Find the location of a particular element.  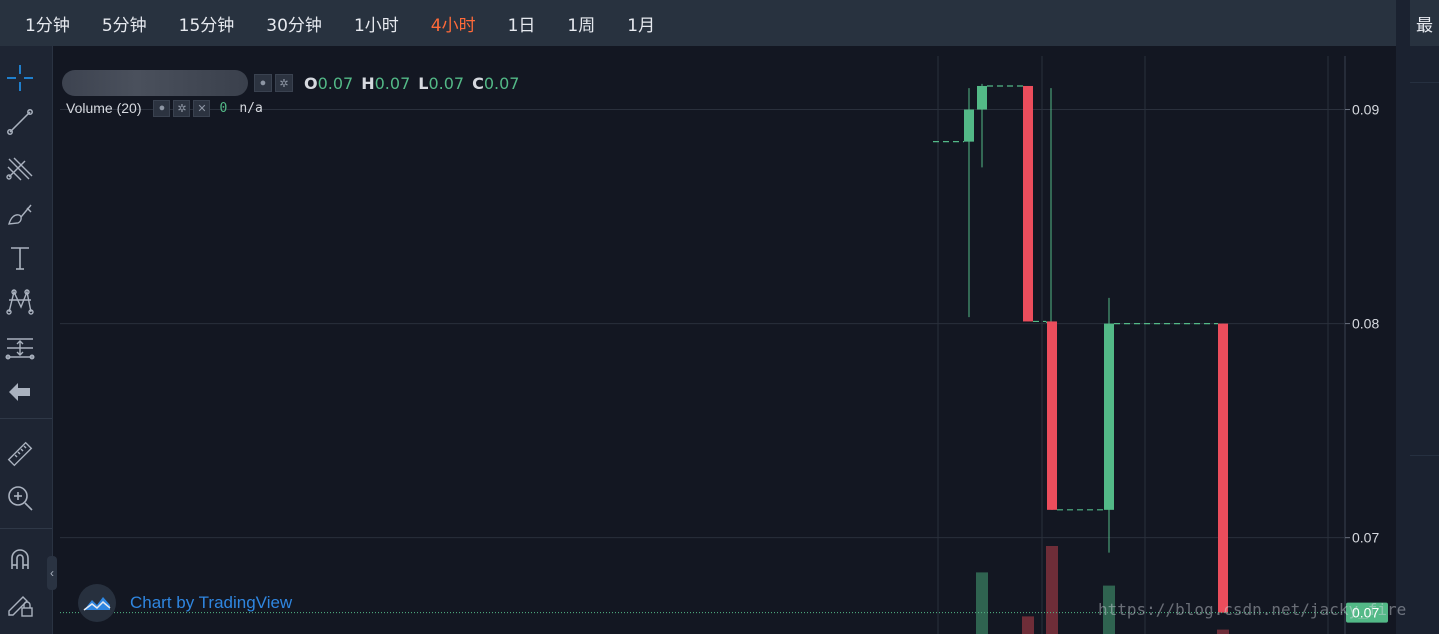

ohlc-close: C0.07 is located at coordinates (496, 83).